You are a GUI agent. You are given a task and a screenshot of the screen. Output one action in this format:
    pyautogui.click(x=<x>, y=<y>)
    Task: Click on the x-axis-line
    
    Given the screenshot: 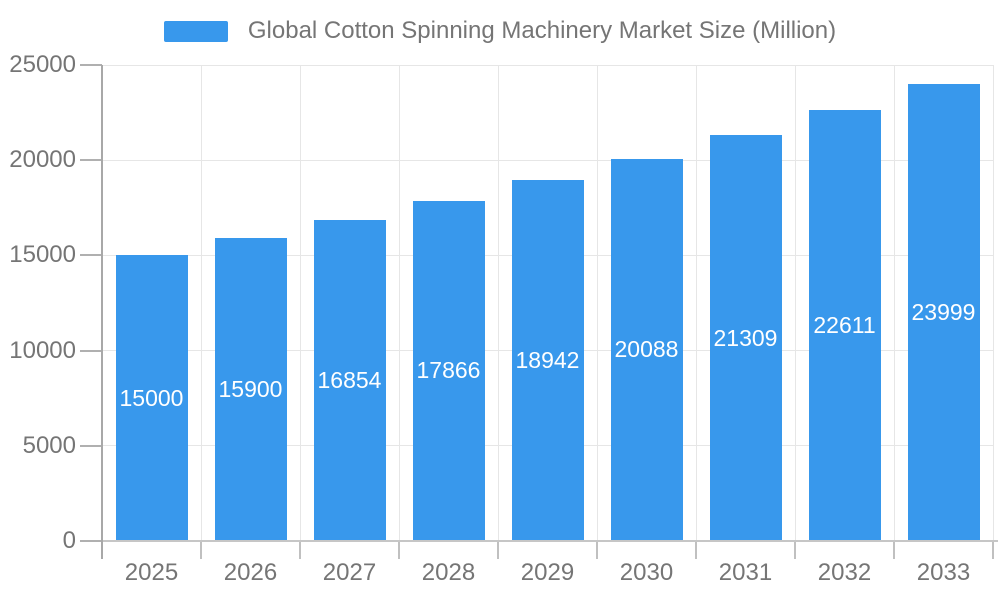 What is the action you would take?
    pyautogui.click(x=550, y=541)
    